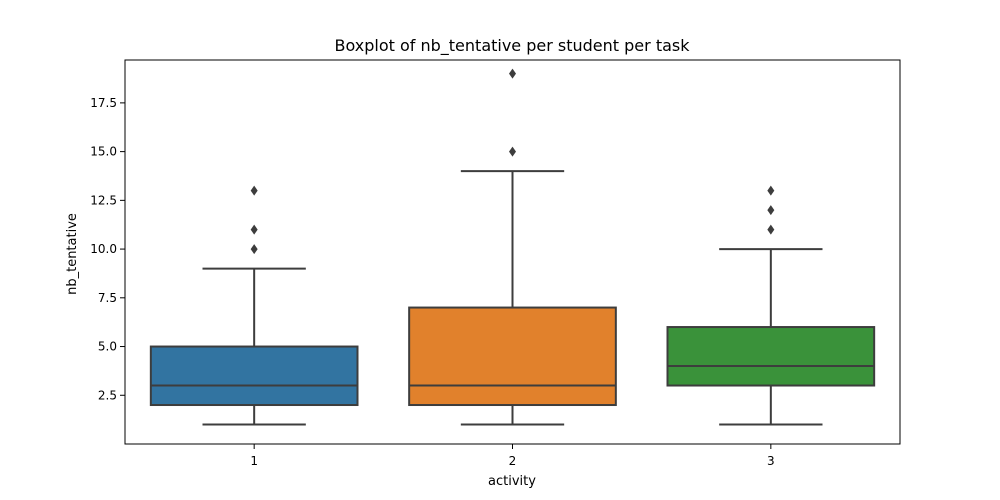  Describe the element at coordinates (103, 200) in the screenshot. I see `y-tick-label: 12.5` at that location.